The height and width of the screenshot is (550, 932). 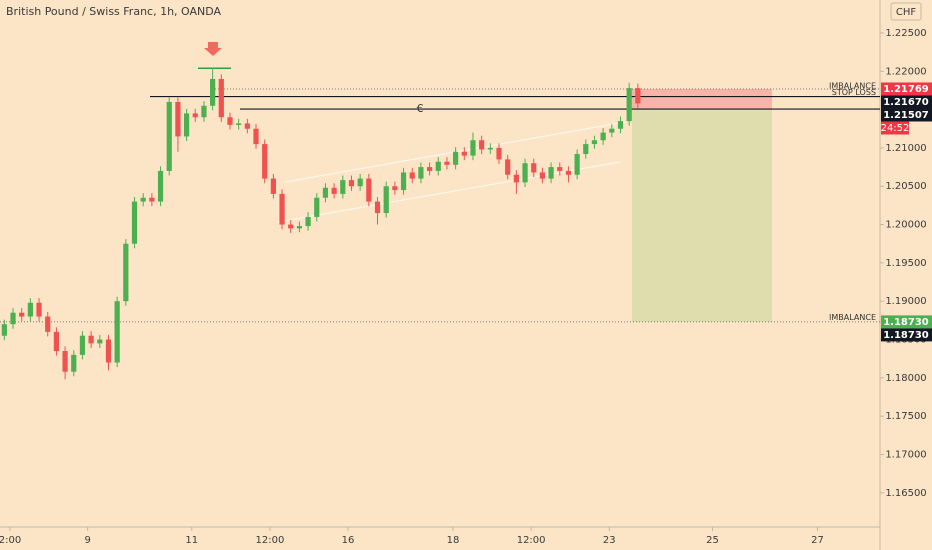 I want to click on y-tick-label: 1.20000, so click(x=905, y=225).